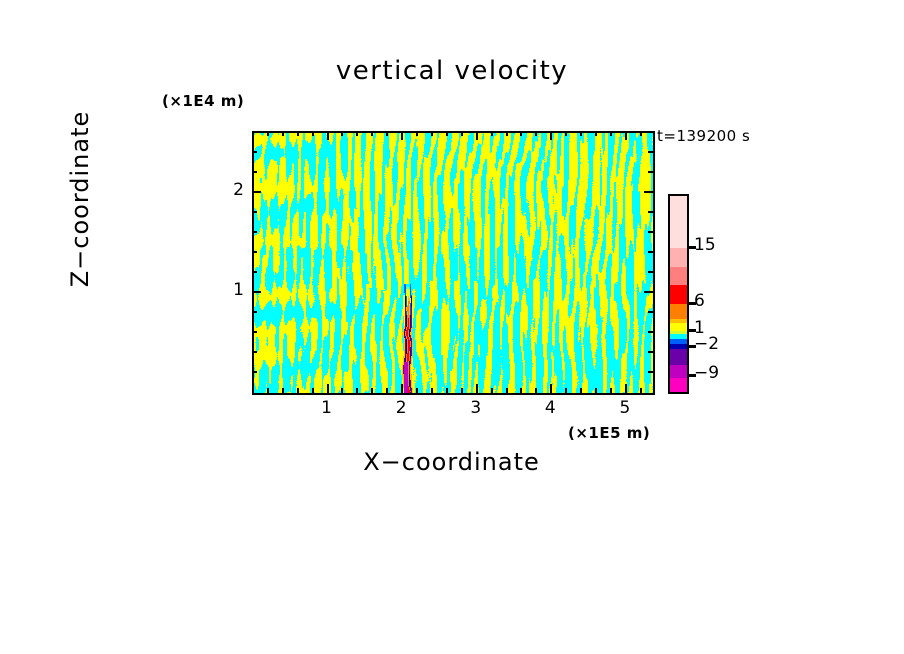 Image resolution: width=904 pixels, height=654 pixels. I want to click on x-tick-label: 4, so click(550, 408).